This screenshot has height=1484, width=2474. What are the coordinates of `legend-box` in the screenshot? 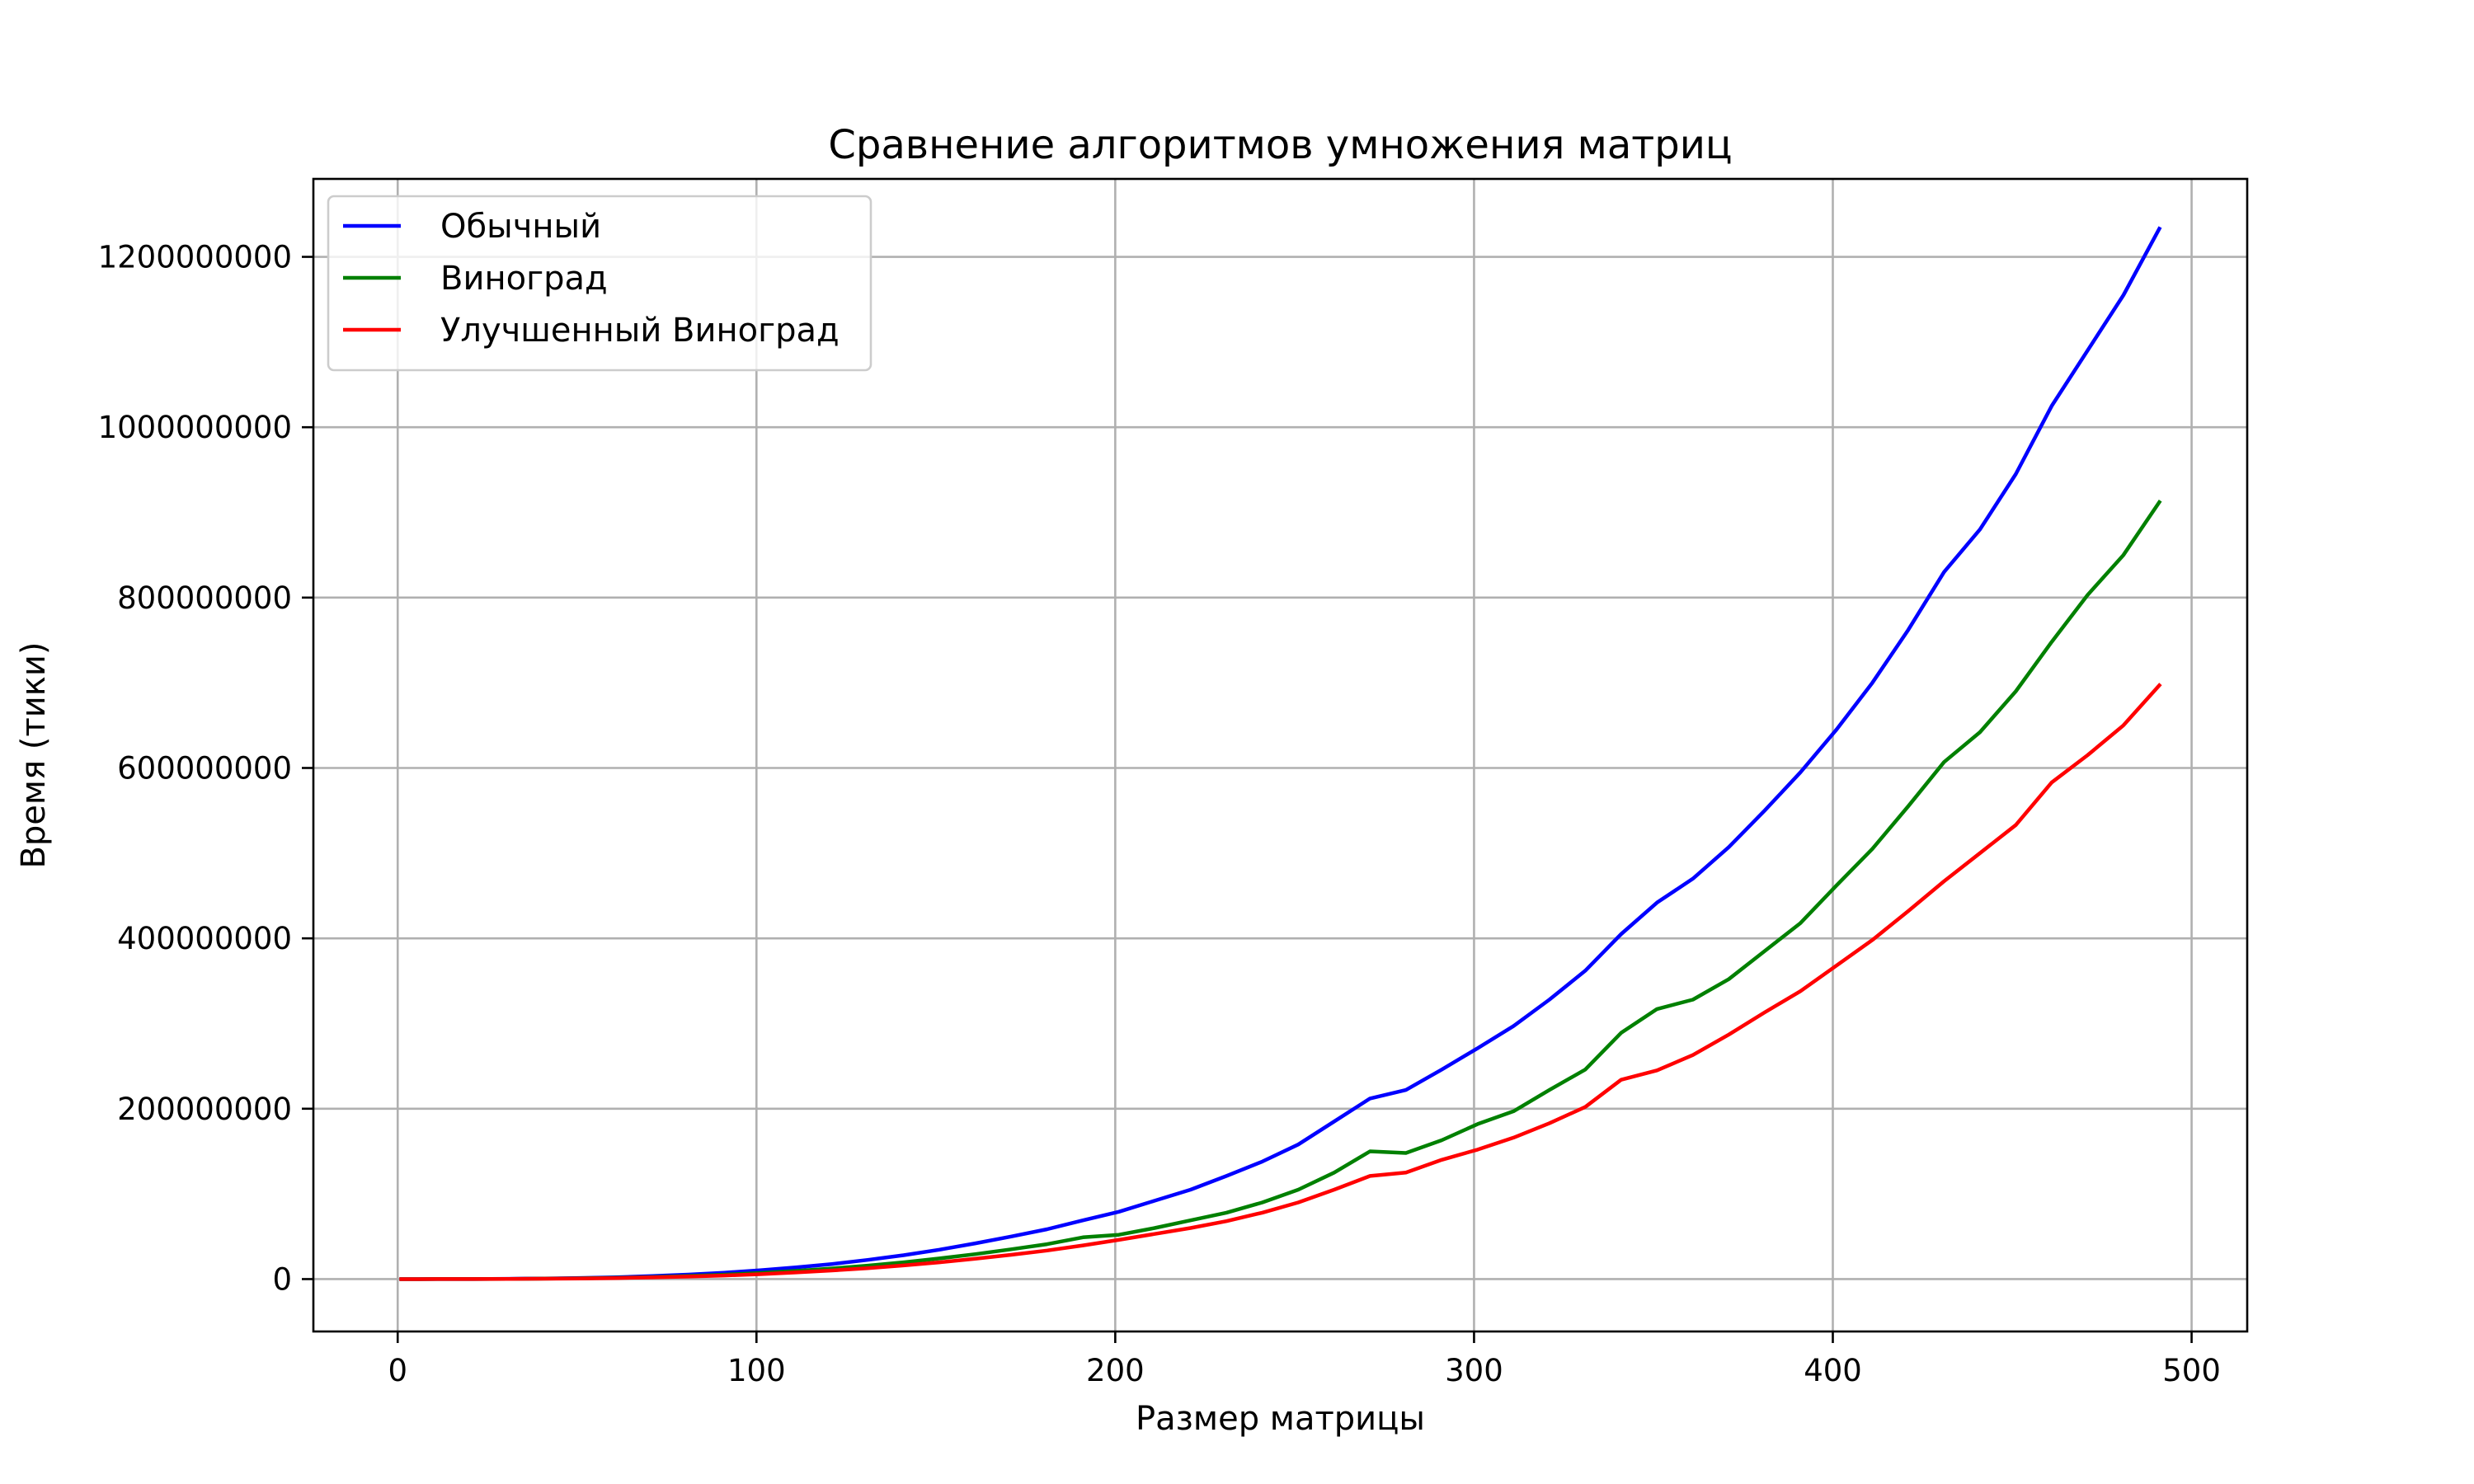 It's located at (599, 283).